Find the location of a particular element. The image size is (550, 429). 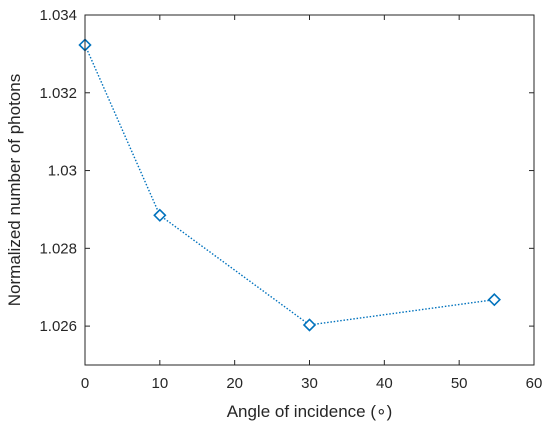

x-tick-label: 30 is located at coordinates (309, 383).